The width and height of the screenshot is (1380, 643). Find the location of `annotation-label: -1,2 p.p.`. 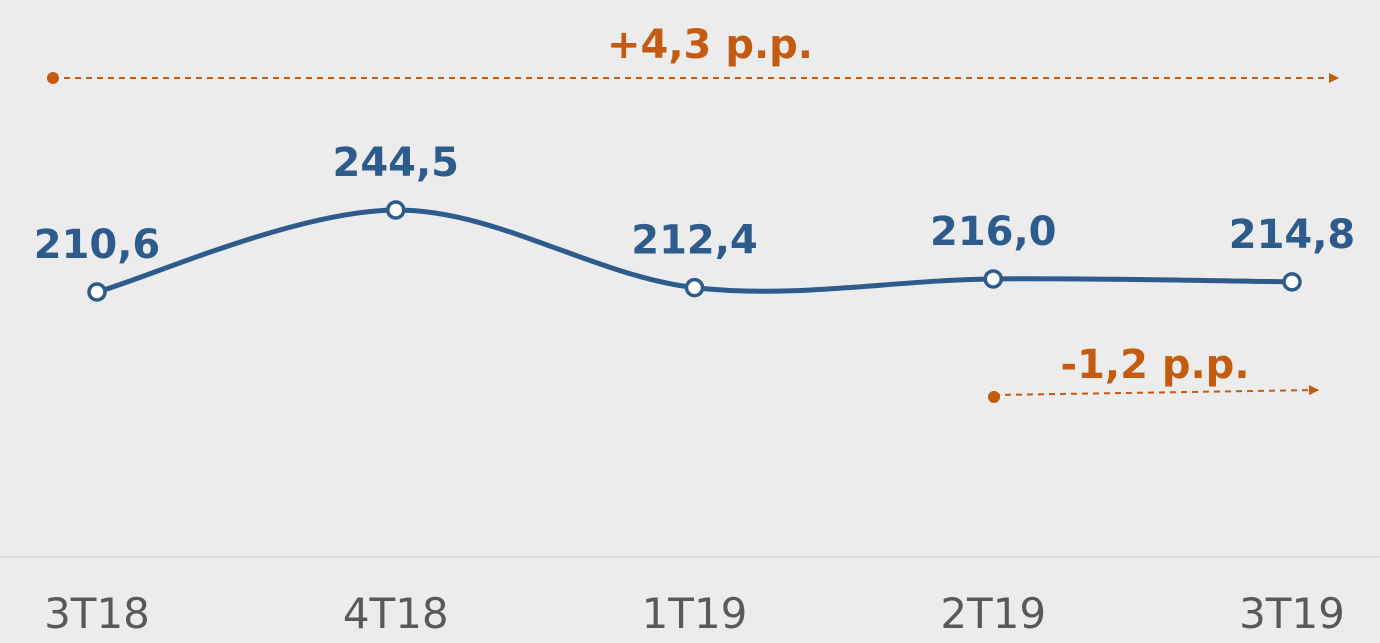

annotation-label: -1,2 p.p. is located at coordinates (1154, 365).